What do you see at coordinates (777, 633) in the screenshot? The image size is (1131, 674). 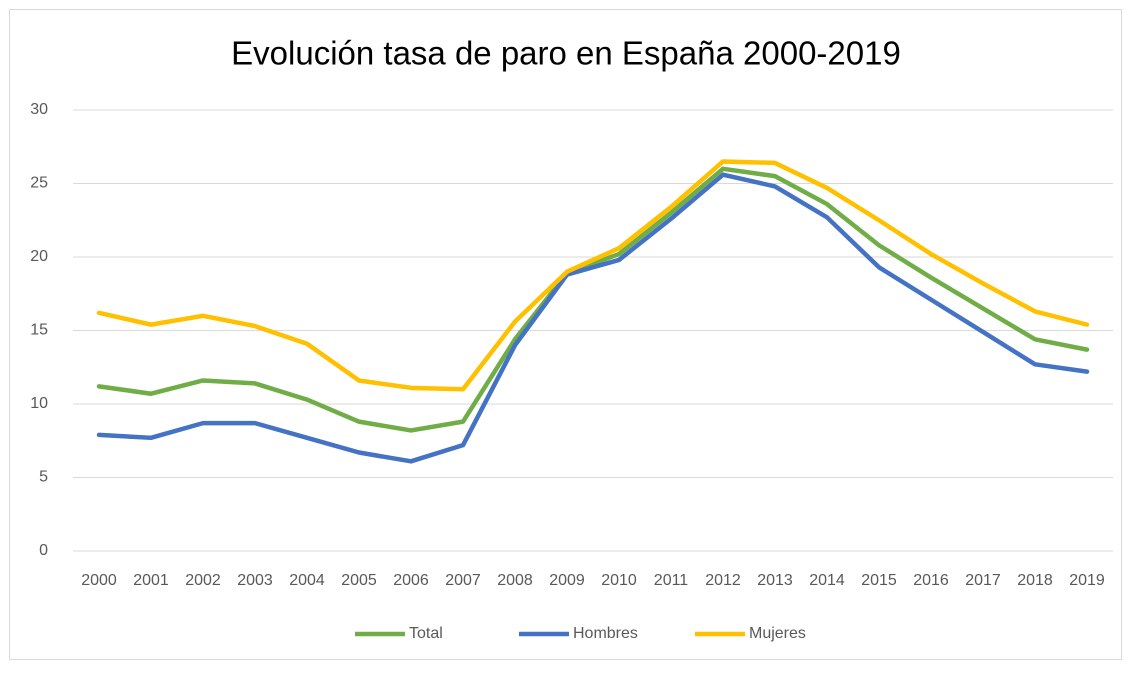 I see `legend-label: Mujeres` at bounding box center [777, 633].